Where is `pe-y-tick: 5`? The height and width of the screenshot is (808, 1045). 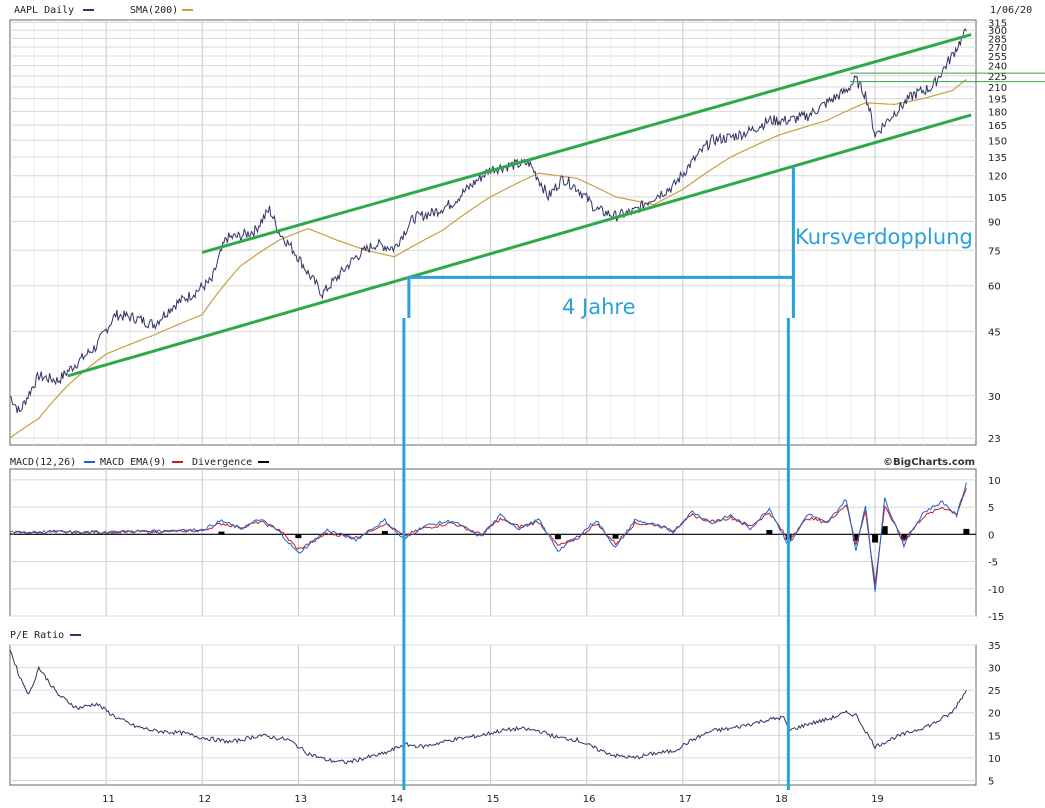 pe-y-tick: 5 is located at coordinates (991, 781).